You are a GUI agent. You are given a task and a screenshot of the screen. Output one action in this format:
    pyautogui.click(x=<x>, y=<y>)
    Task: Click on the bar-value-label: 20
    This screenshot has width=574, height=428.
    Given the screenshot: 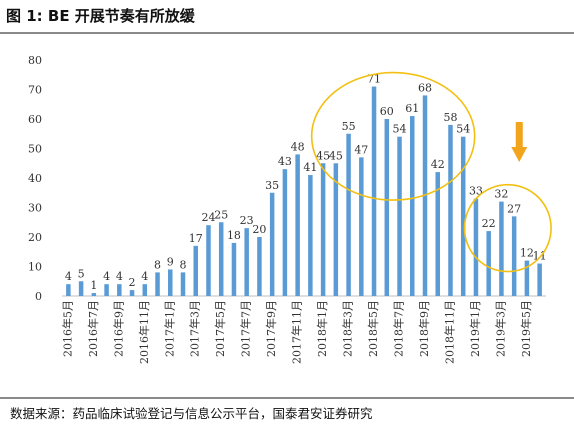 What is the action you would take?
    pyautogui.click(x=259, y=229)
    